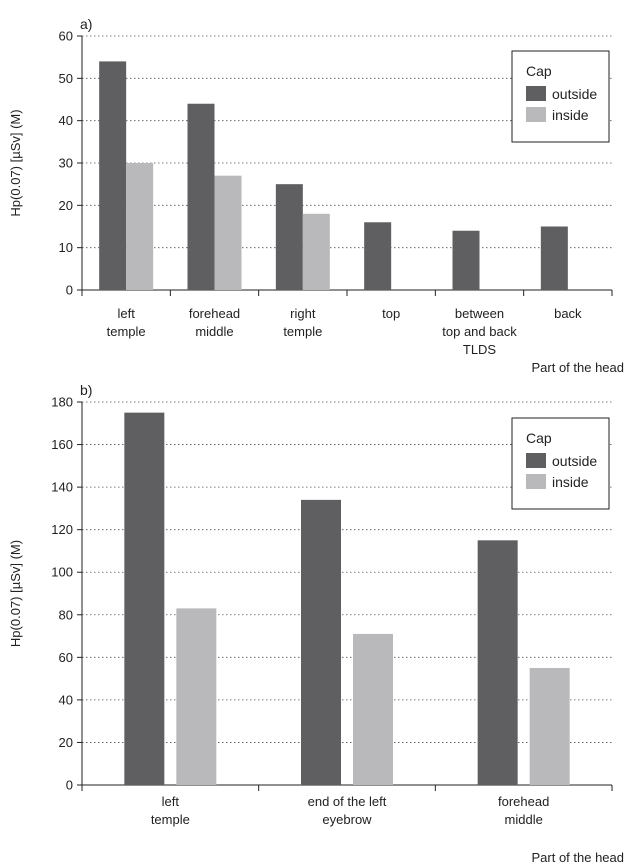 This screenshot has width=627, height=867. Describe the element at coordinates (302, 322) in the screenshot. I see `x-category-label: right temple` at that location.